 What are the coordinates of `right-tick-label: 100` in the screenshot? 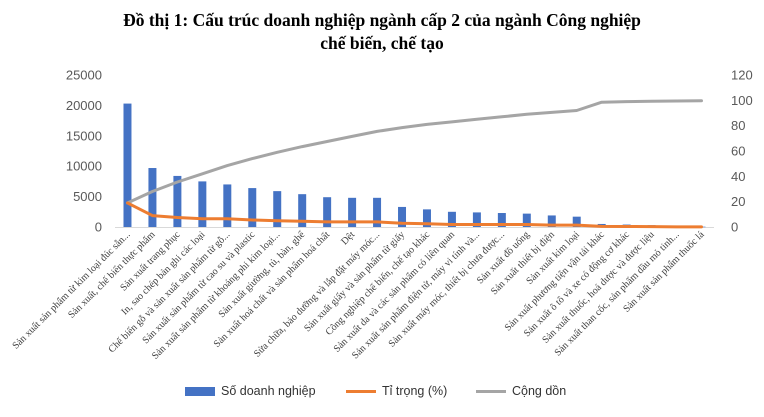 It's located at (742, 100).